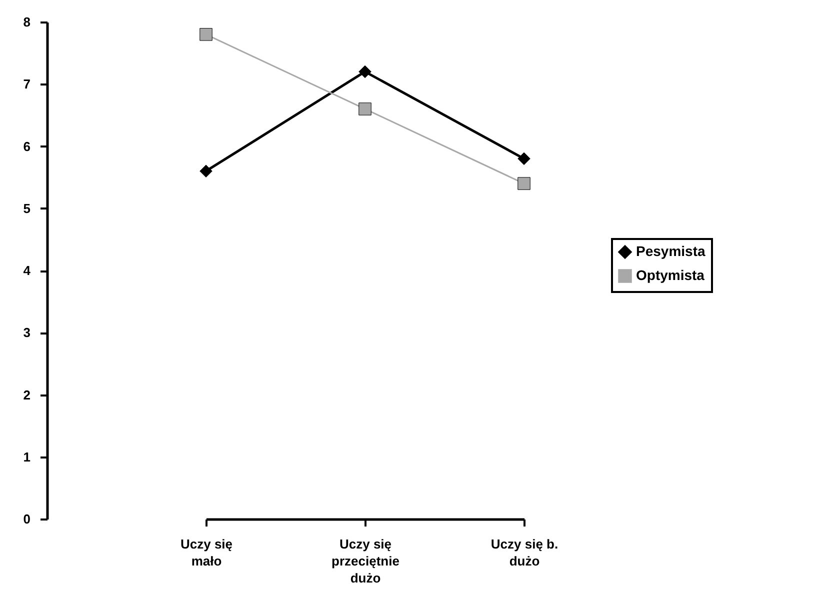 The width and height of the screenshot is (828, 614). I want to click on y-tick-label: 4, so click(27, 270).